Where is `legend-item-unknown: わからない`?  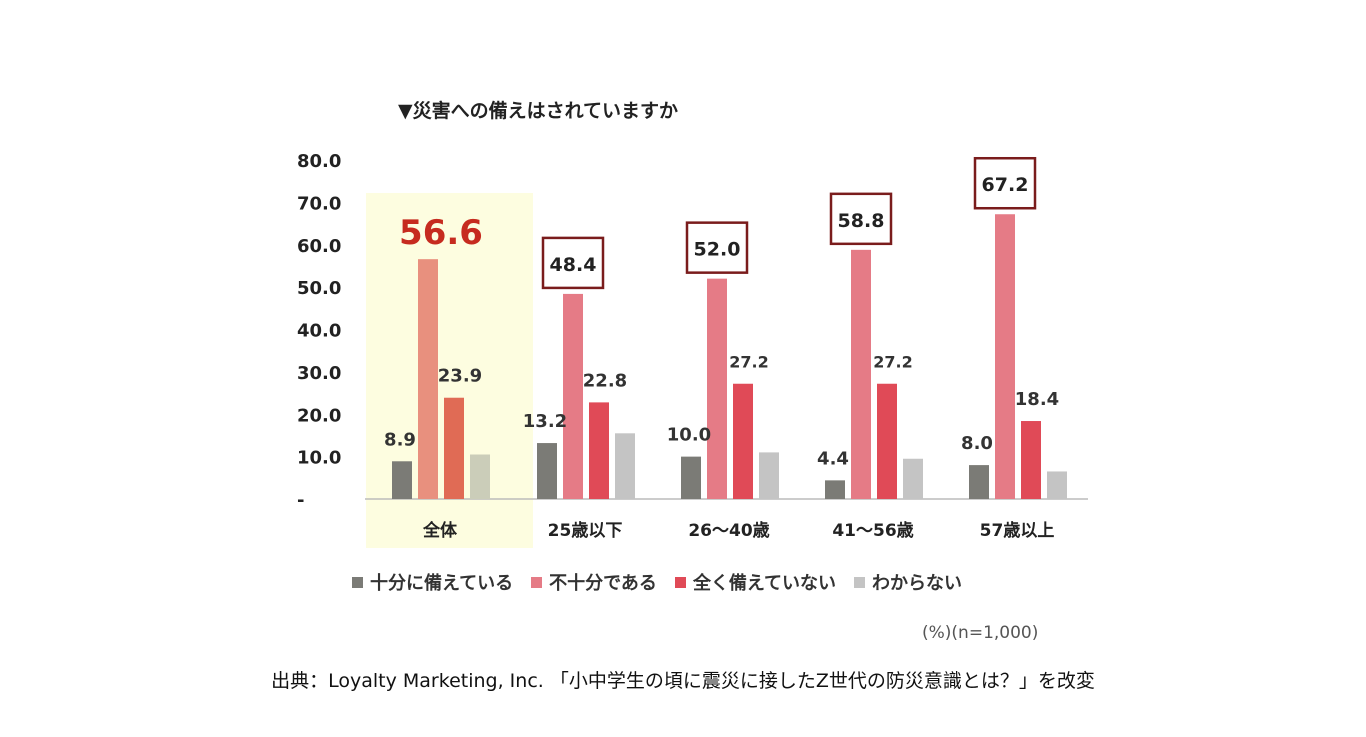
legend-item-unknown: わからない is located at coordinates (908, 582).